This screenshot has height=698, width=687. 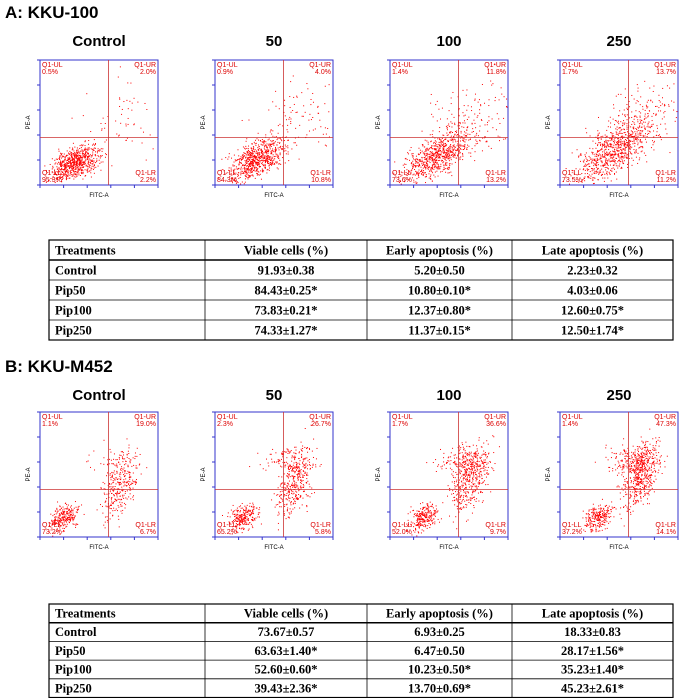 What do you see at coordinates (52, 12) in the screenshot?
I see `panel-title: A: KKU-100` at bounding box center [52, 12].